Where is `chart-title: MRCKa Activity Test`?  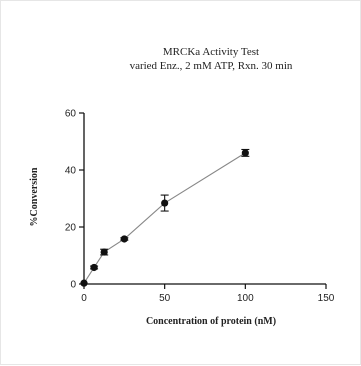
chart-title: MRCKa Activity Test is located at coordinates (211, 52).